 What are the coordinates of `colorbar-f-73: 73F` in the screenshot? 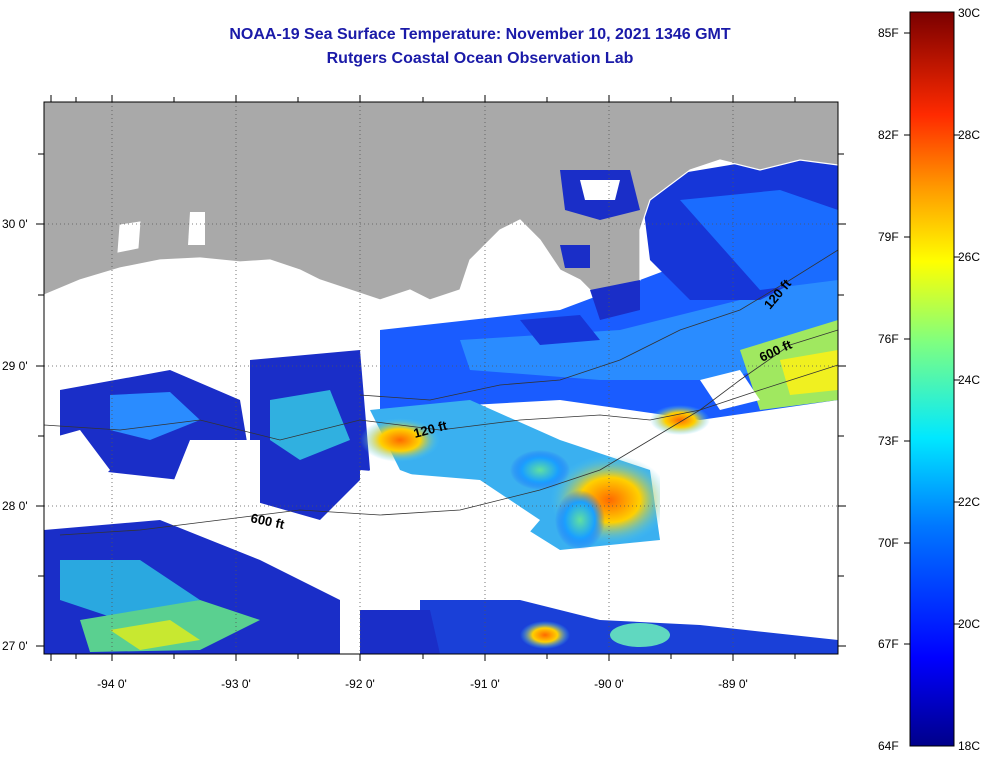 It's located at (888, 441).